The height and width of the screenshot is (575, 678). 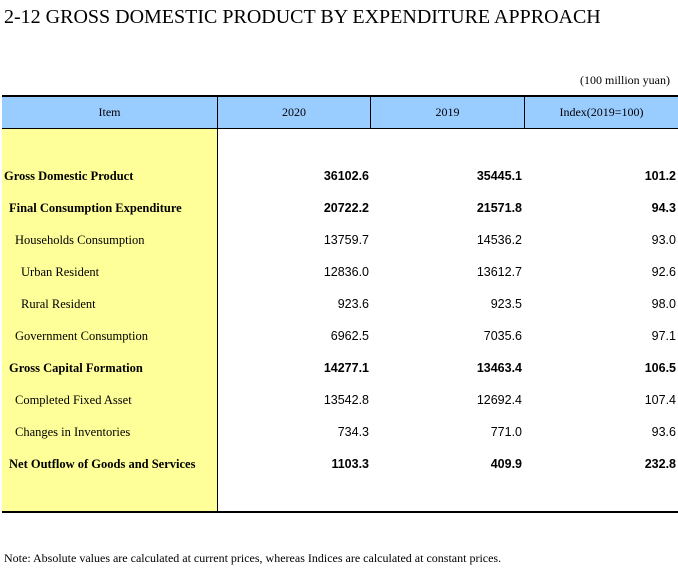 I want to click on cell-2020: 12836.0, so click(x=346, y=272).